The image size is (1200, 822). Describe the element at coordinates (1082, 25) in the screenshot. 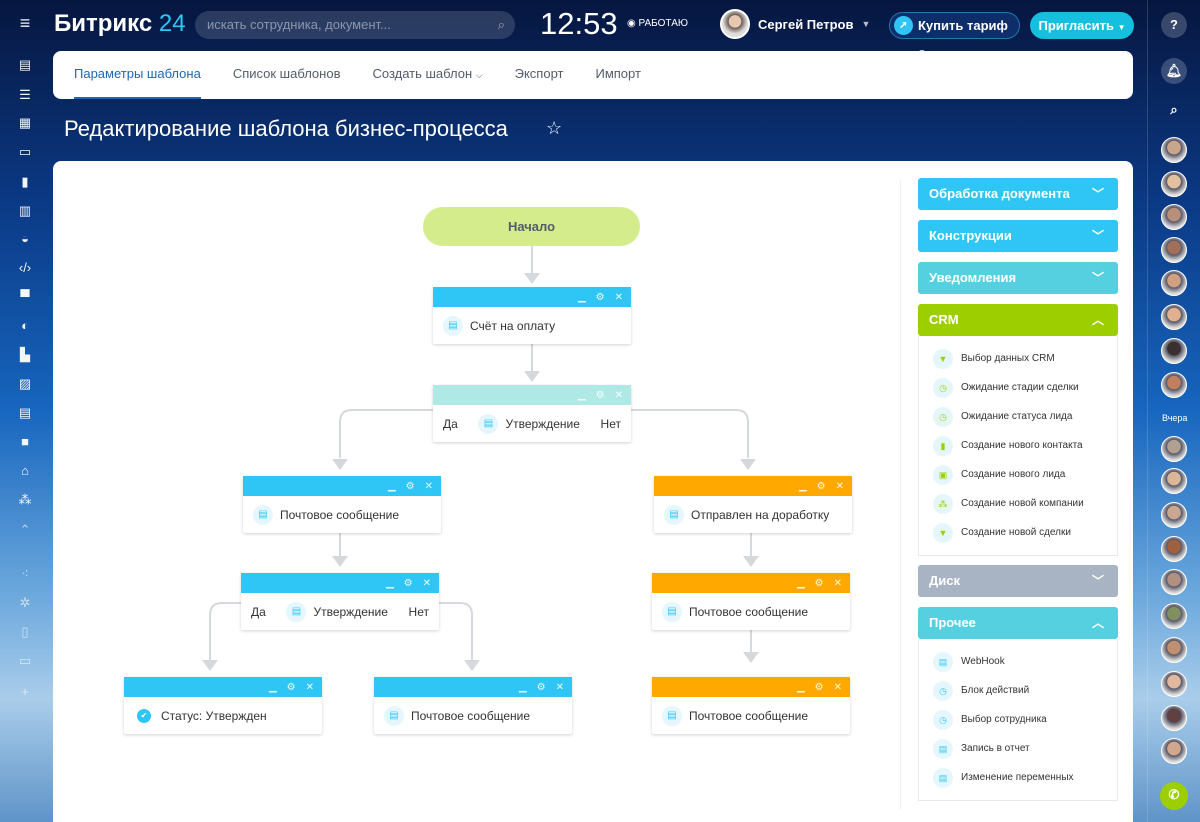

I see `invite-button: Пригласить ▼` at that location.